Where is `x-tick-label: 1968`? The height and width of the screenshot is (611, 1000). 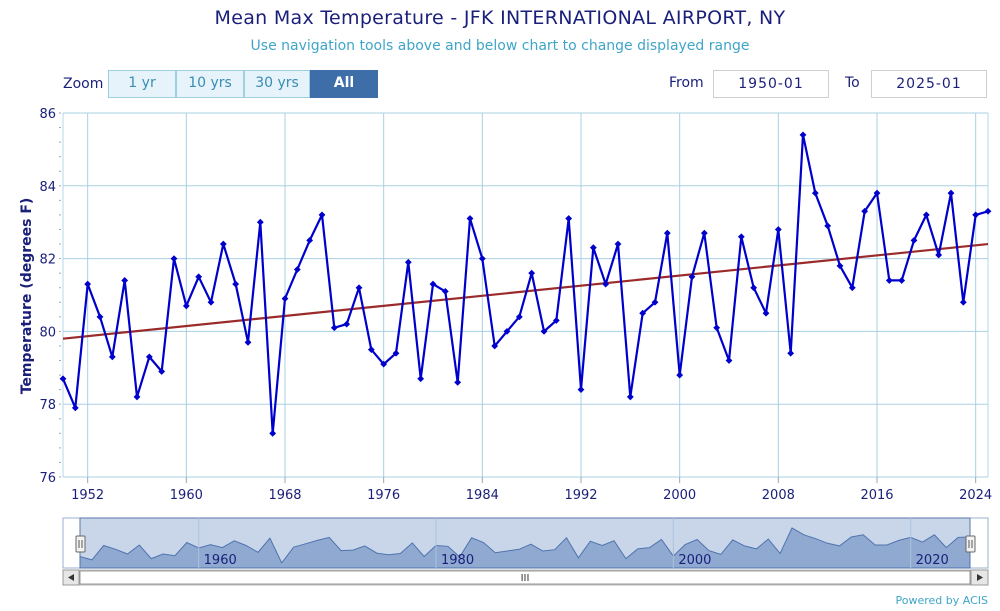
x-tick-label: 1968 is located at coordinates (284, 495).